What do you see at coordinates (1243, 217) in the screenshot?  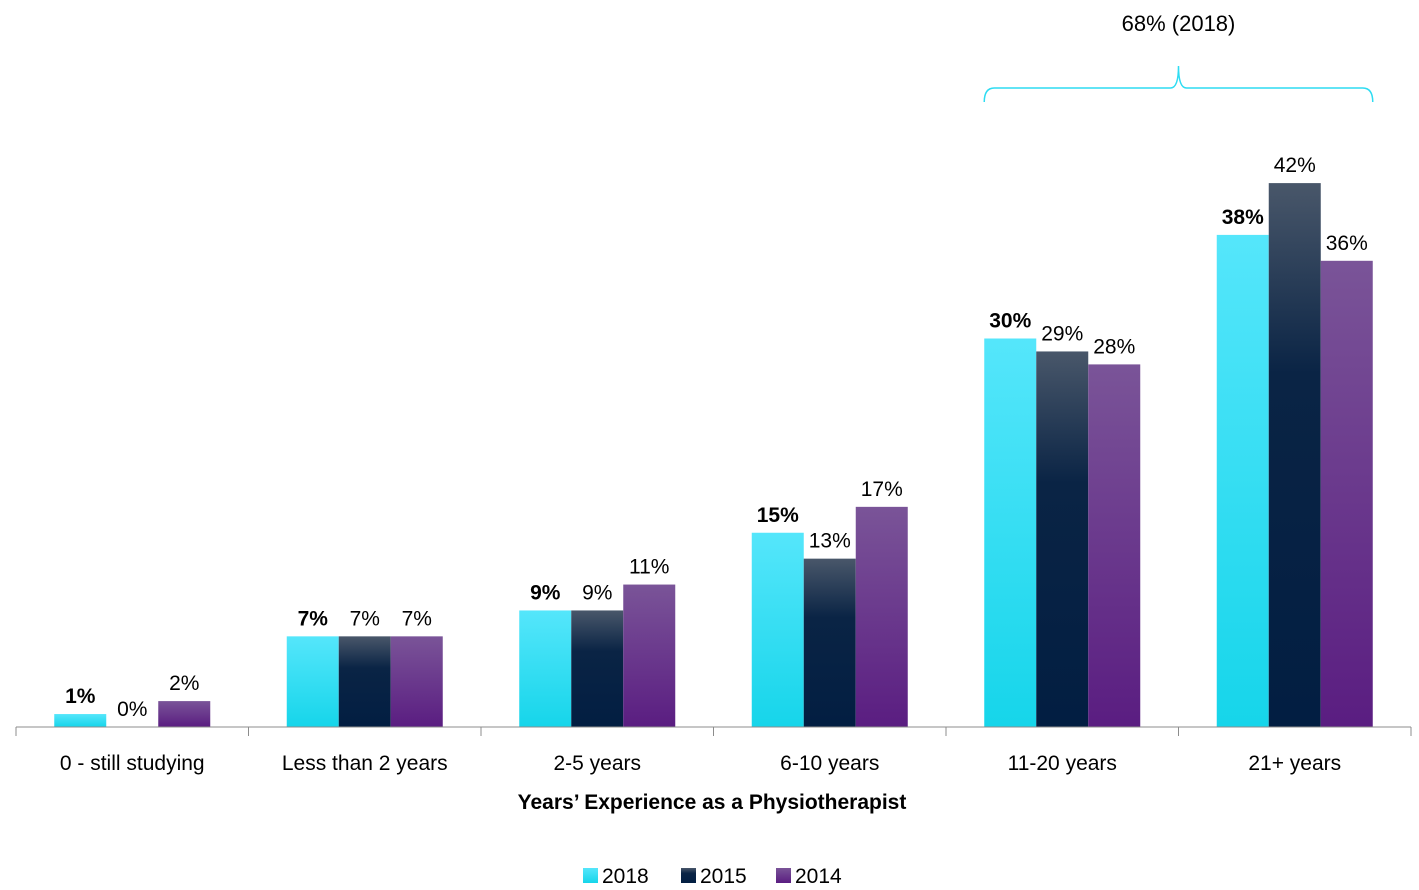 I see `value-label-2018-5: 38%` at bounding box center [1243, 217].